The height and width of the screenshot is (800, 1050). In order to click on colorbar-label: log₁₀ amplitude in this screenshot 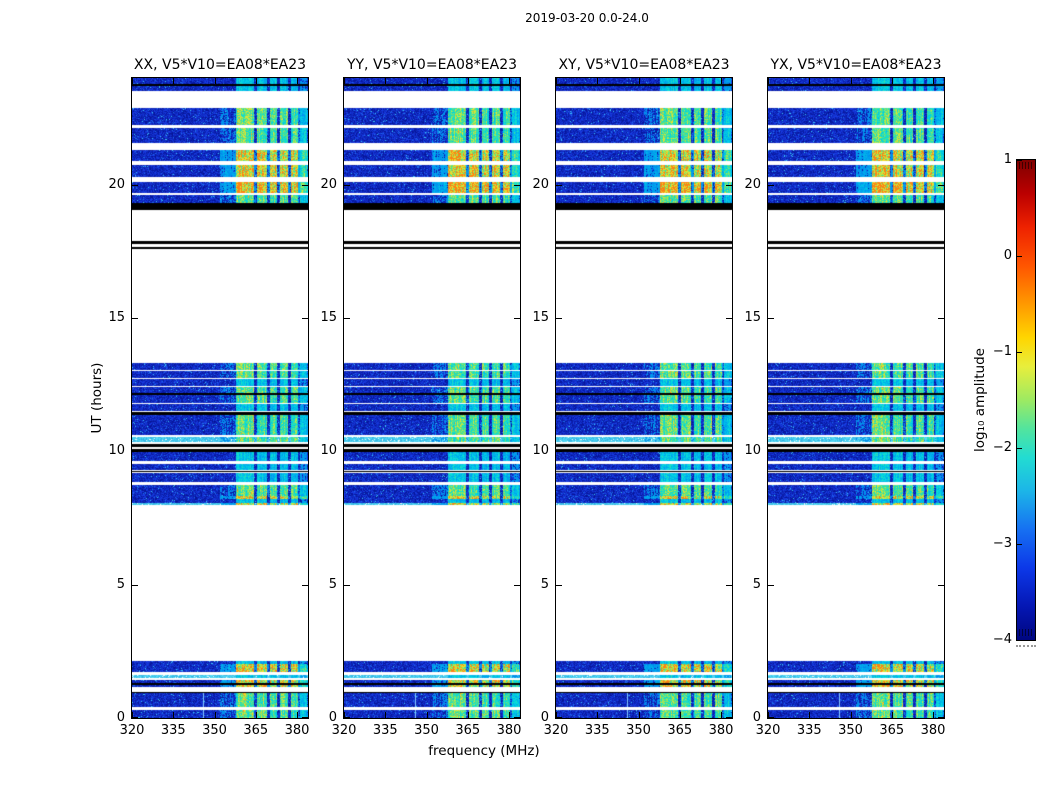, I will do `click(980, 400)`.